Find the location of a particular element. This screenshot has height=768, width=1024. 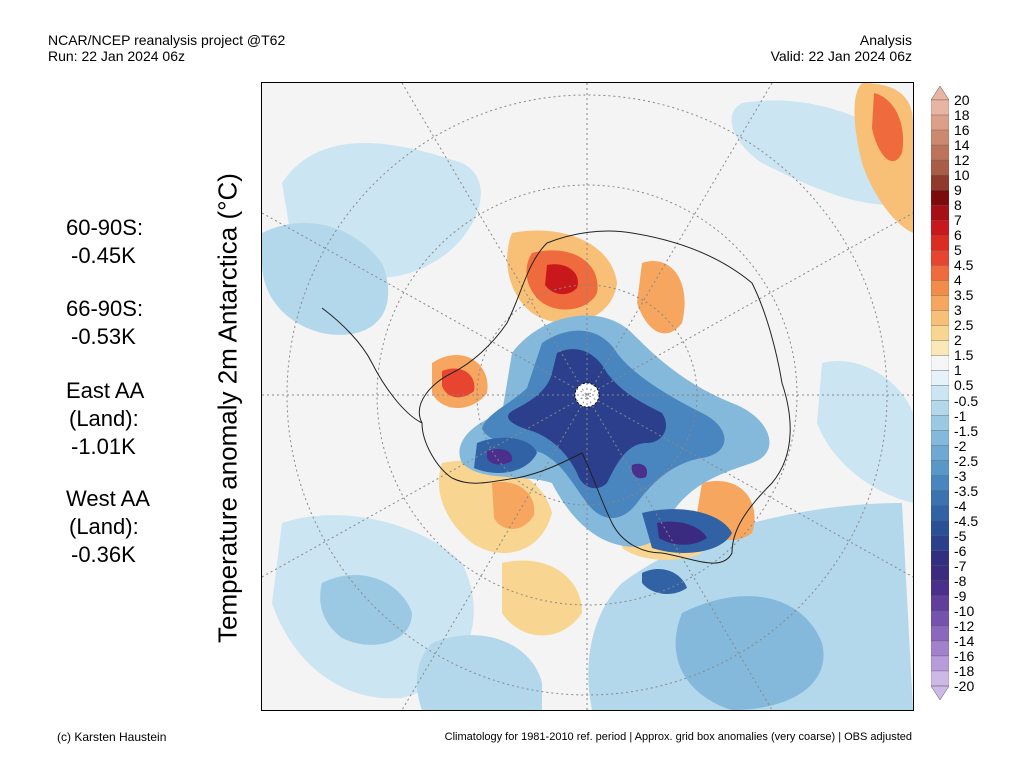

color-legend is located at coordinates (940, 393).